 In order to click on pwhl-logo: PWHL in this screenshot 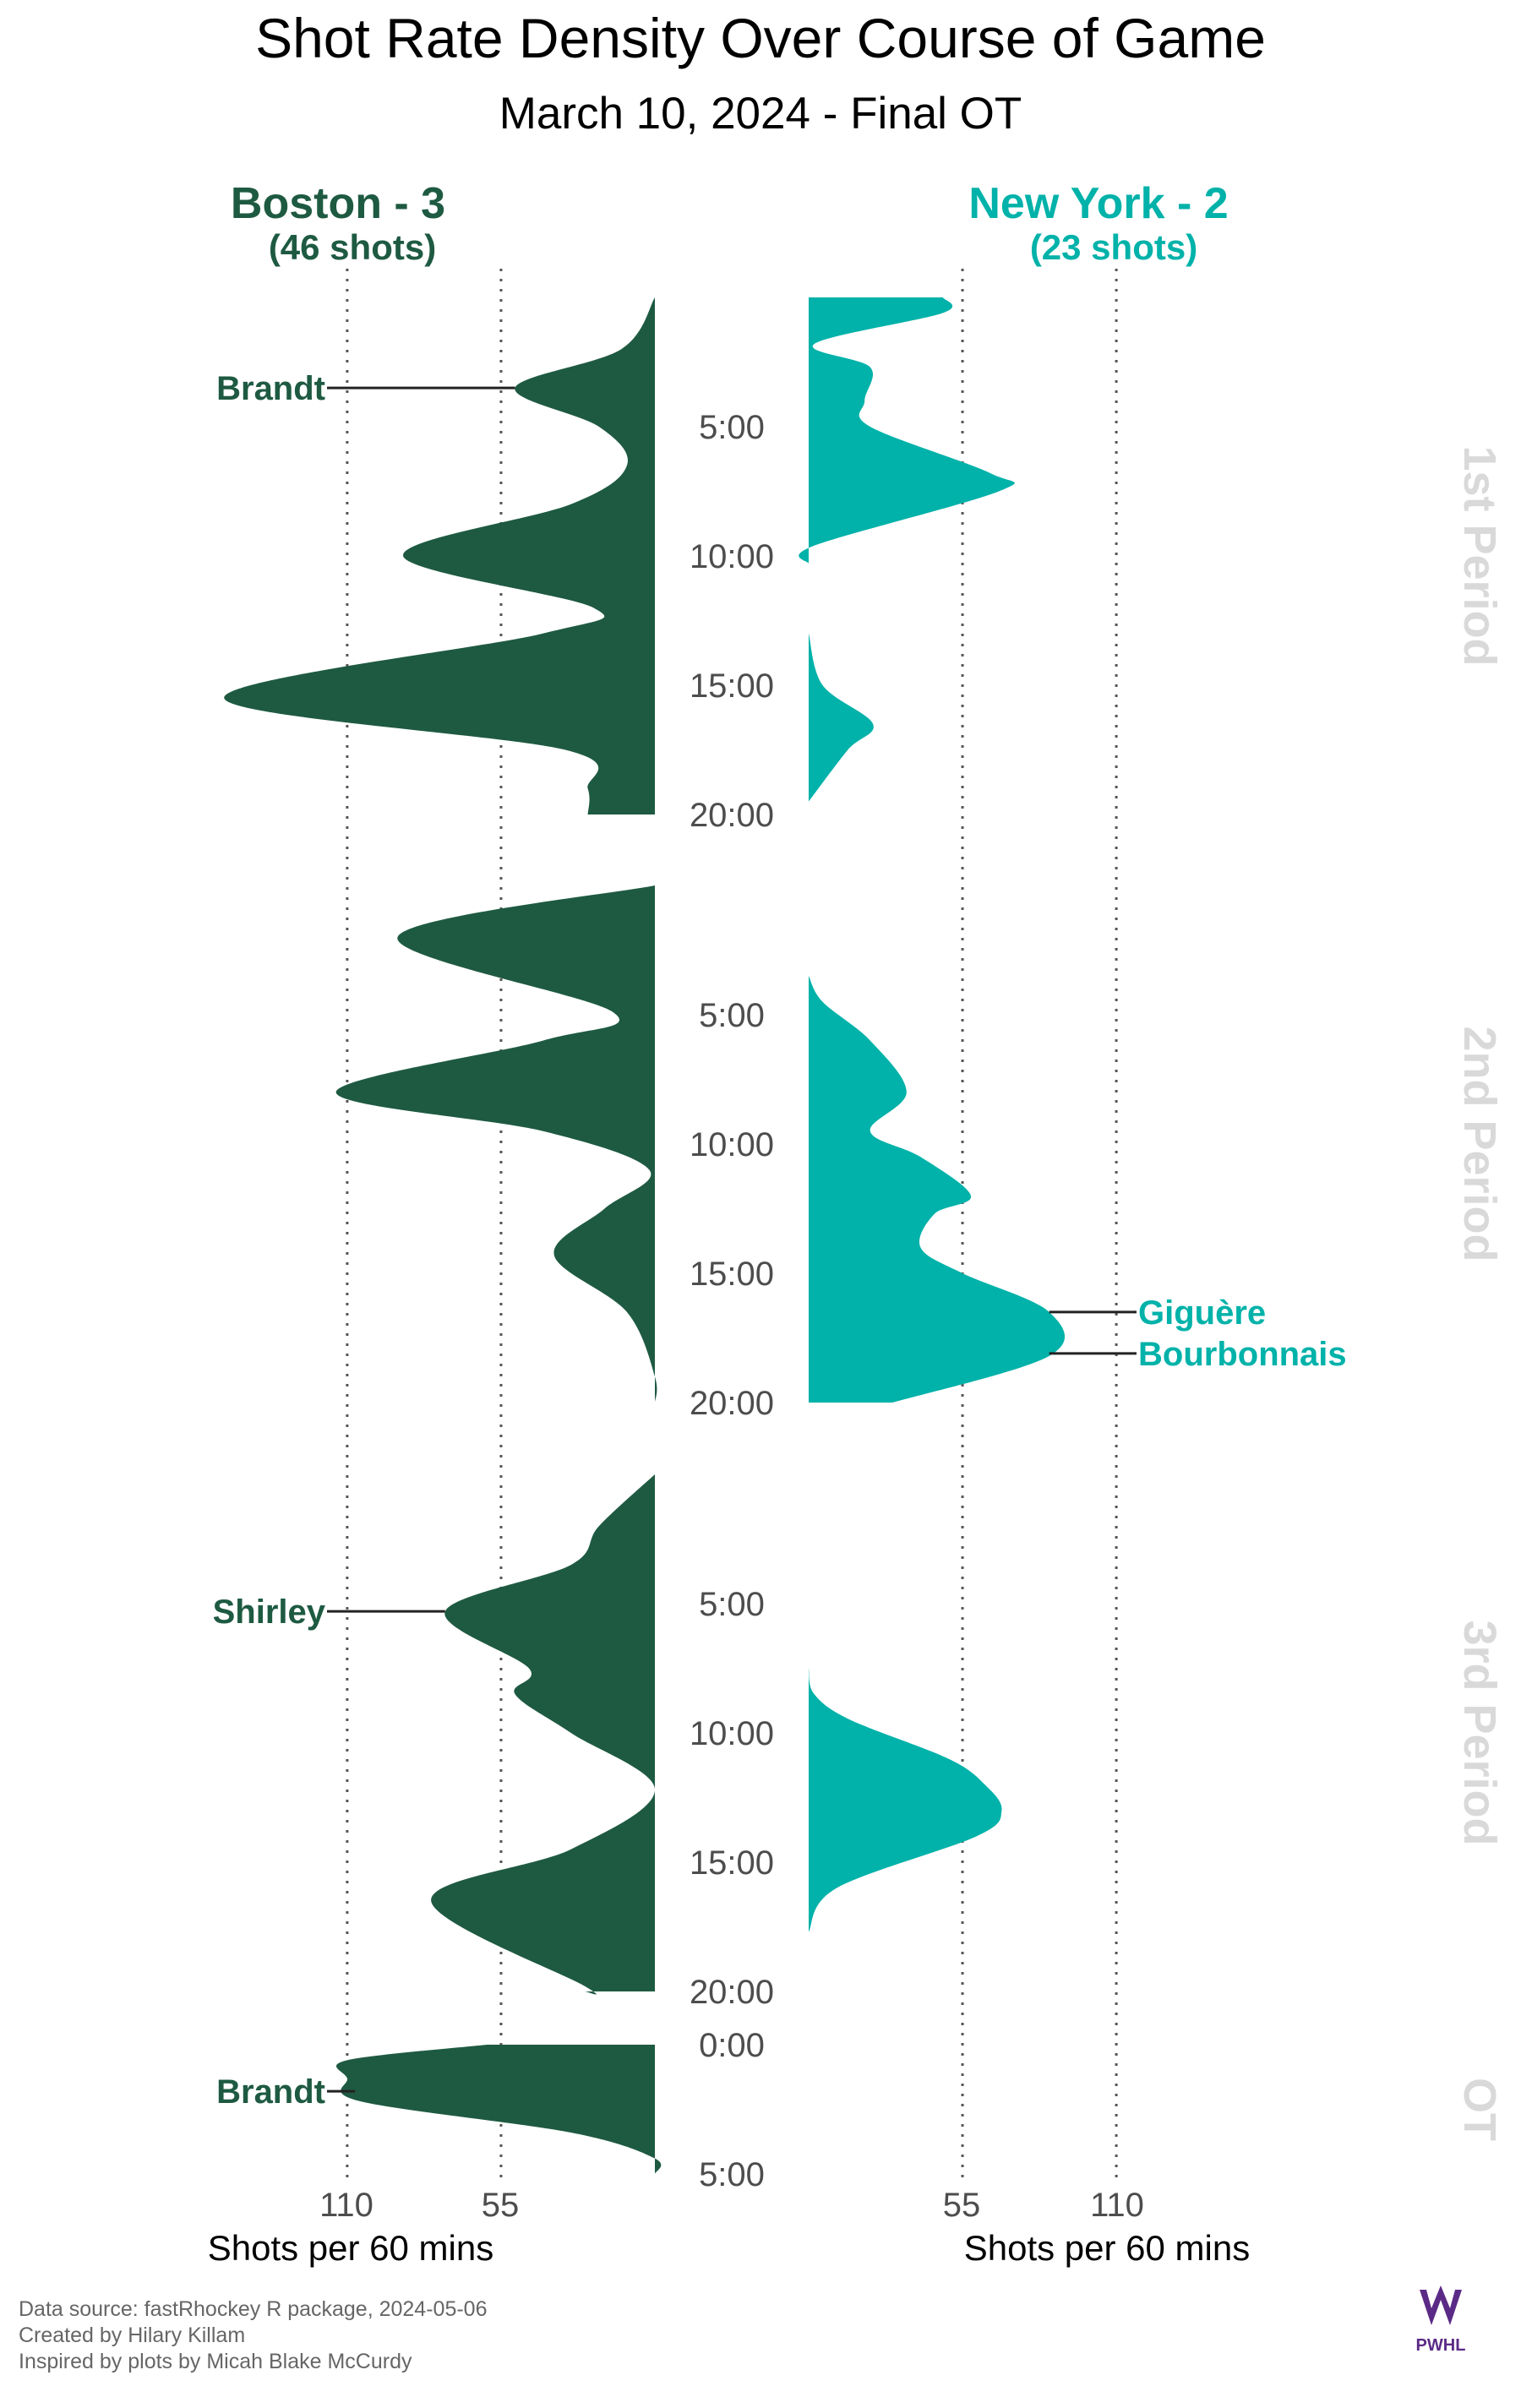, I will do `click(1441, 2320)`.